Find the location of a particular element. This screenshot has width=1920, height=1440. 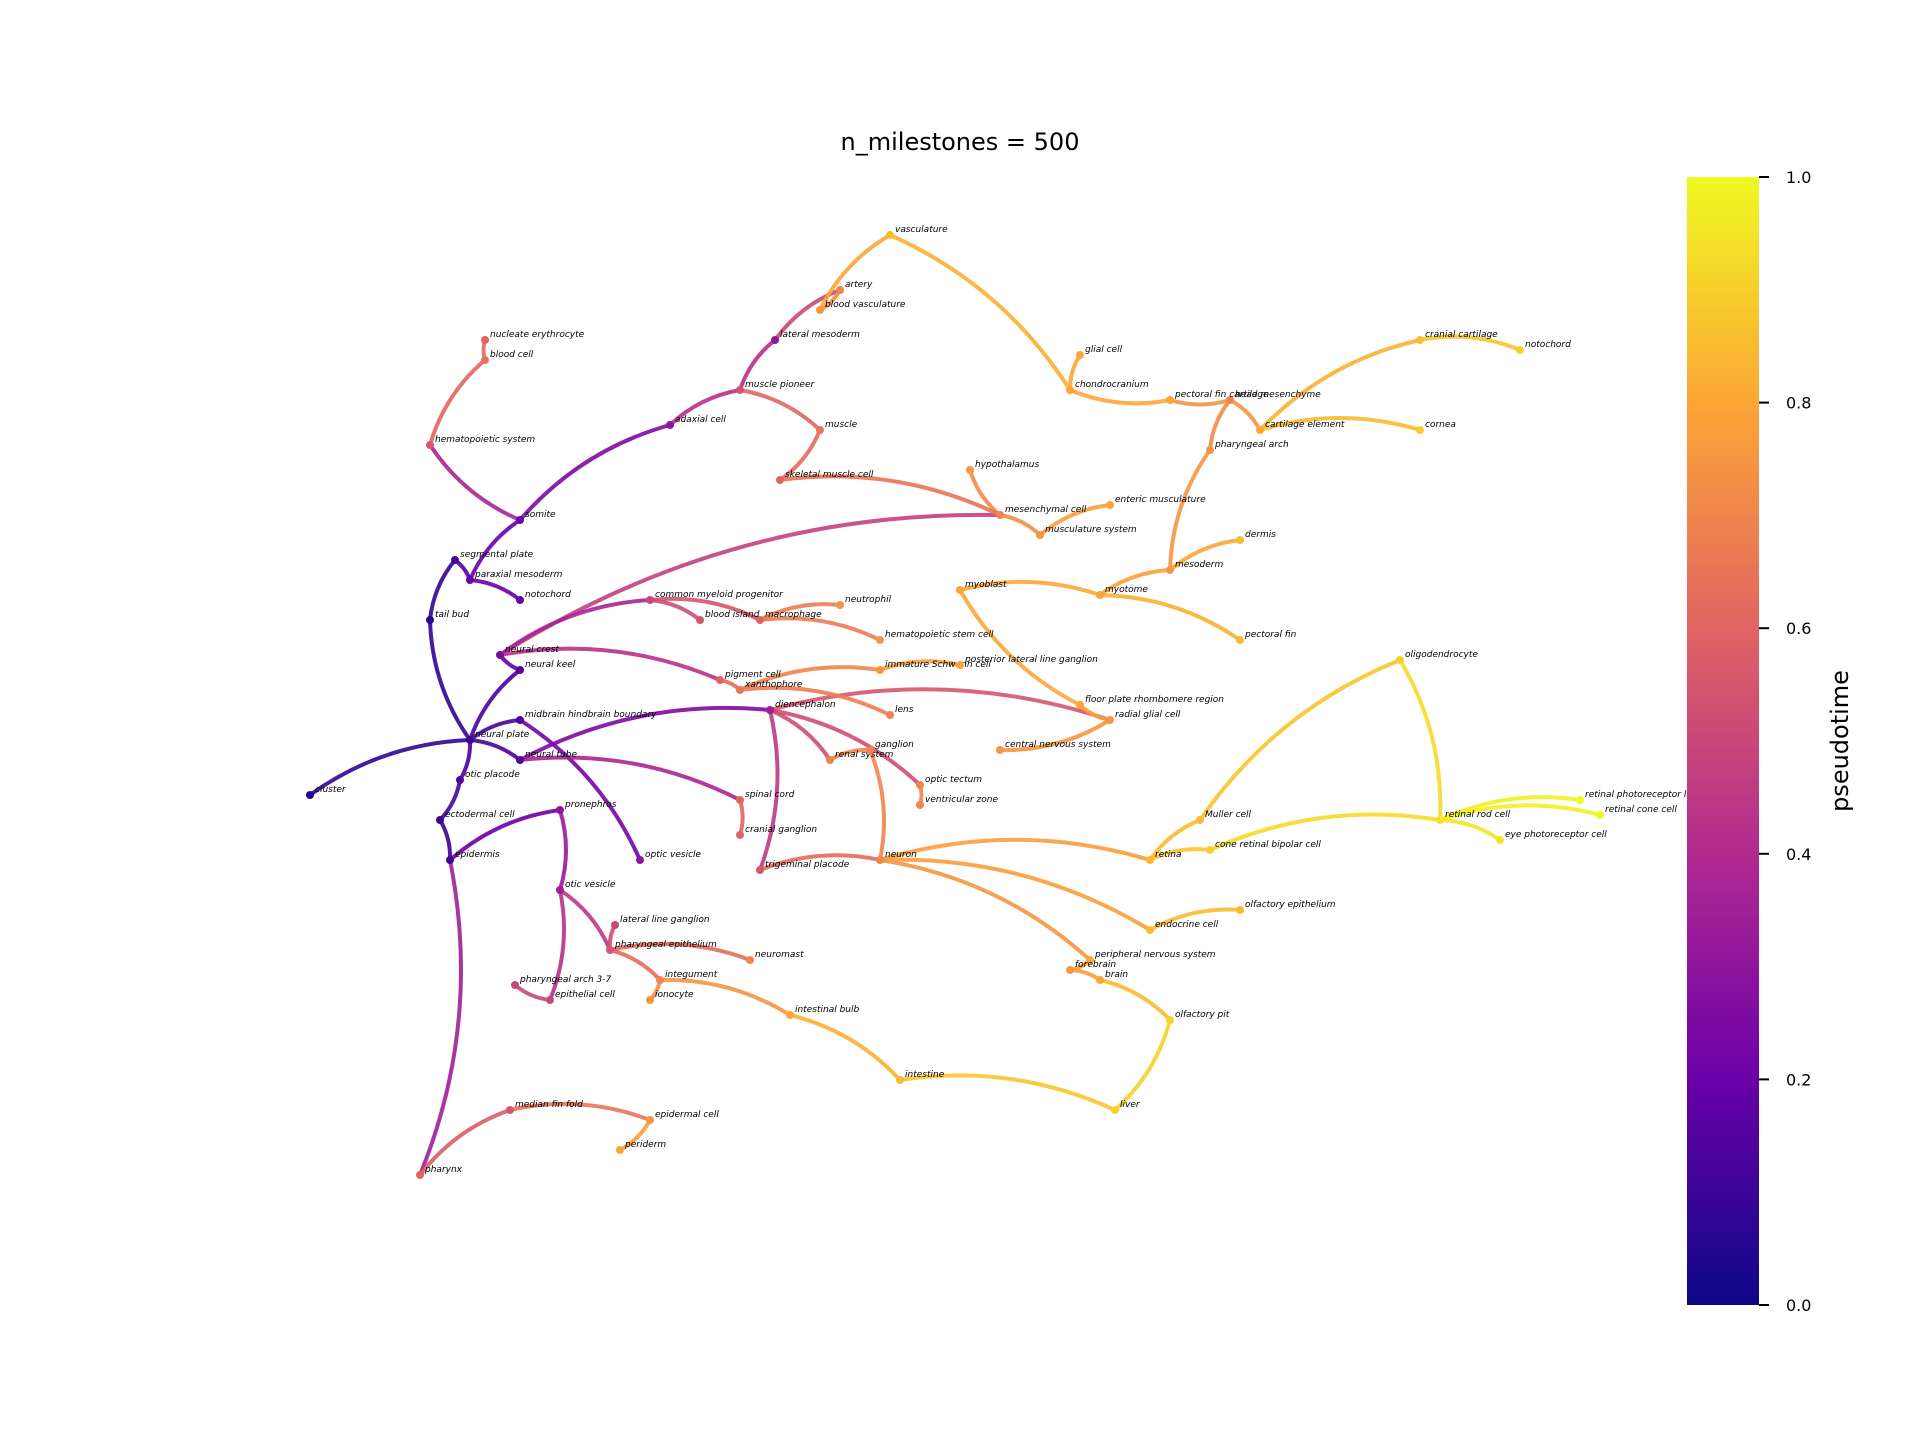

node-label: peripheral nervous system is located at coordinates (1155, 955).